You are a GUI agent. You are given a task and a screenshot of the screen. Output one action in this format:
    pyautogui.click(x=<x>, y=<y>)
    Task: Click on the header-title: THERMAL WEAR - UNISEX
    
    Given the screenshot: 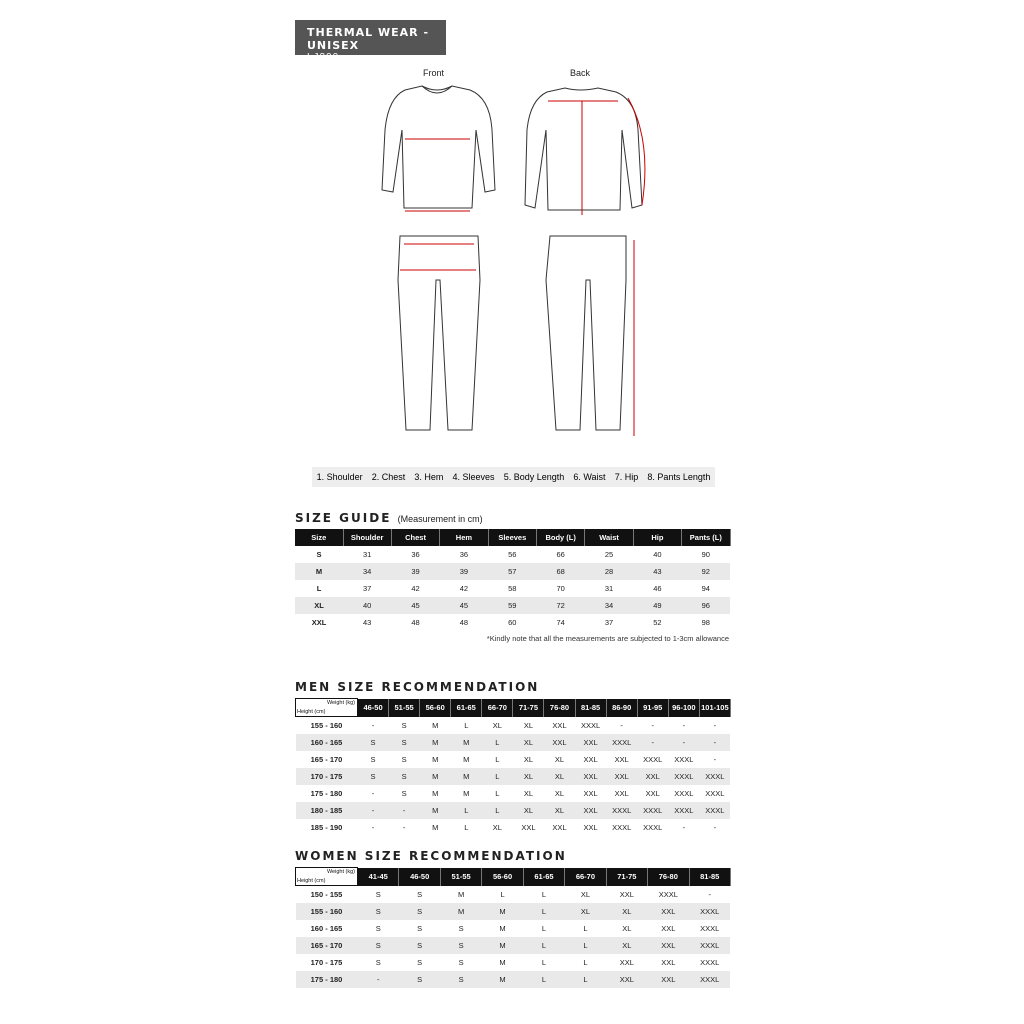 What is the action you would take?
    pyautogui.click(x=368, y=39)
    